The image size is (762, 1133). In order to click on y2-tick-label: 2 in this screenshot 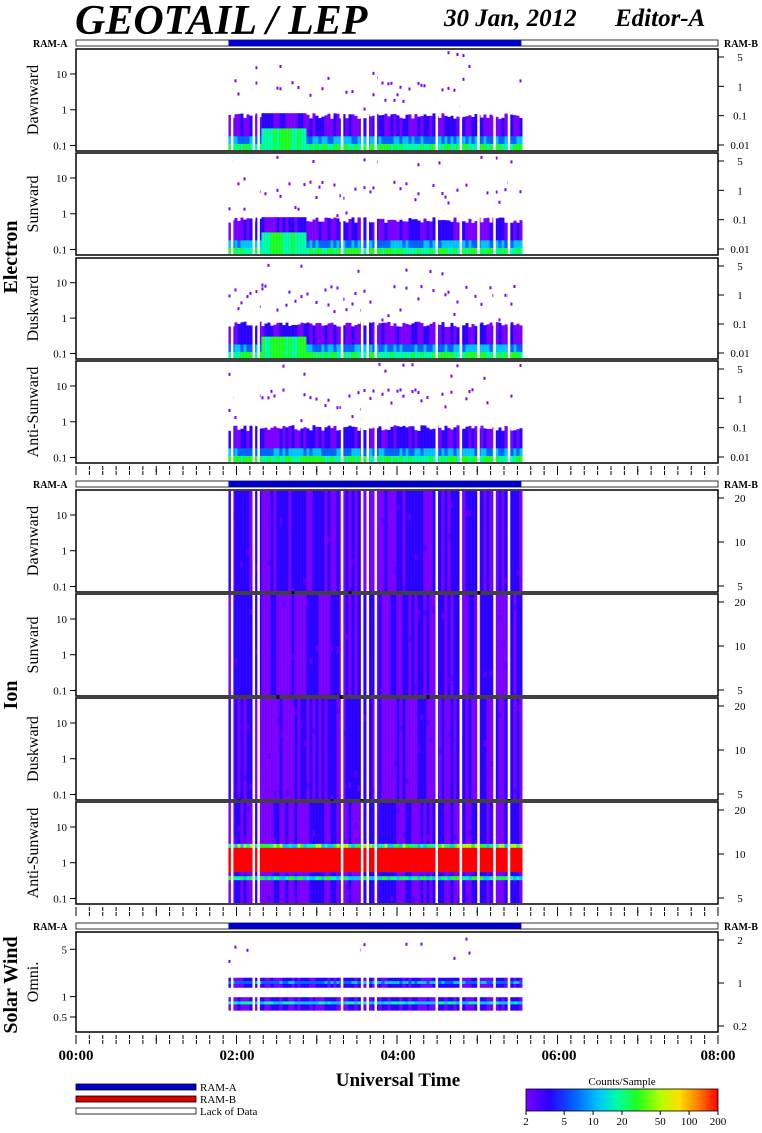, I will do `click(740, 941)`.